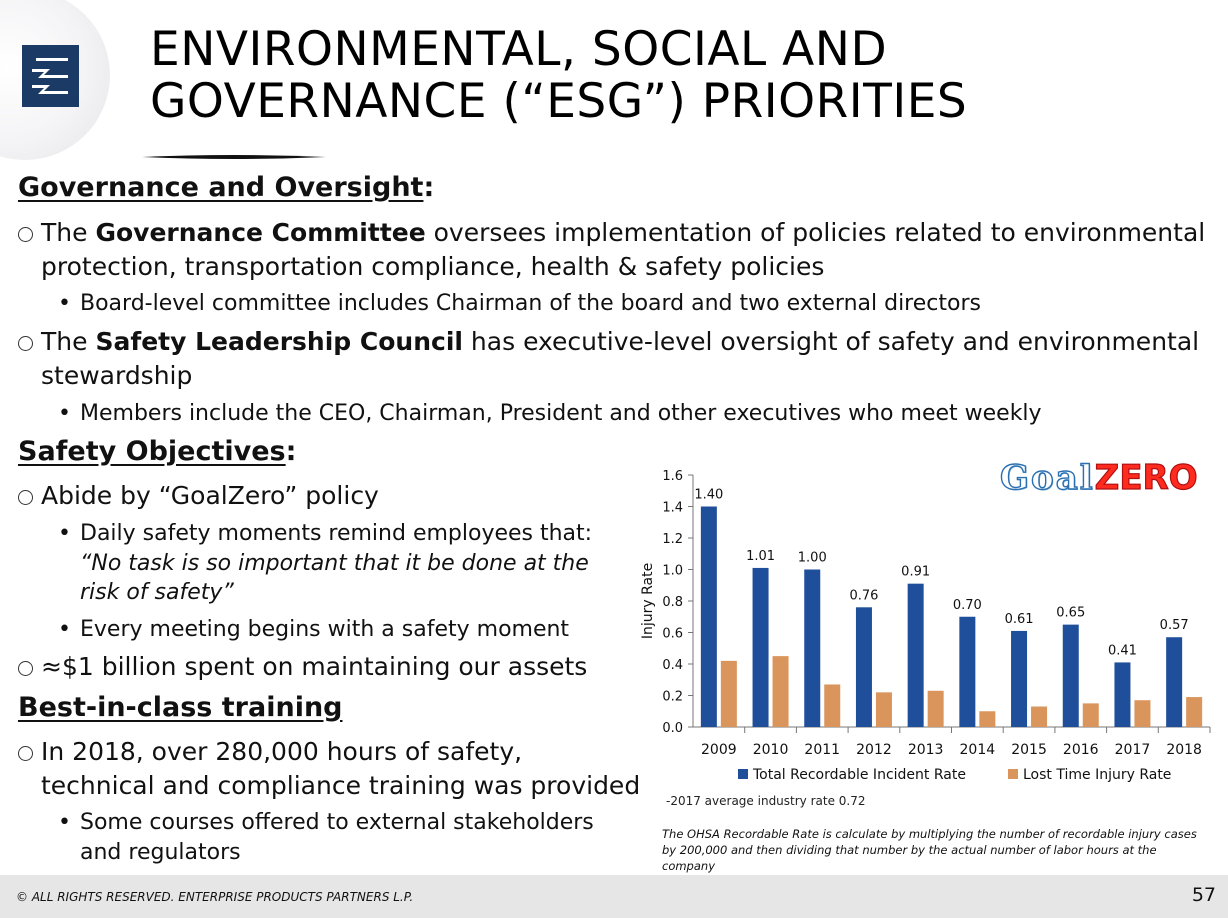 This screenshot has height=918, width=1228. Describe the element at coordinates (291, 451) in the screenshot. I see `safety-heading-colon: :` at that location.